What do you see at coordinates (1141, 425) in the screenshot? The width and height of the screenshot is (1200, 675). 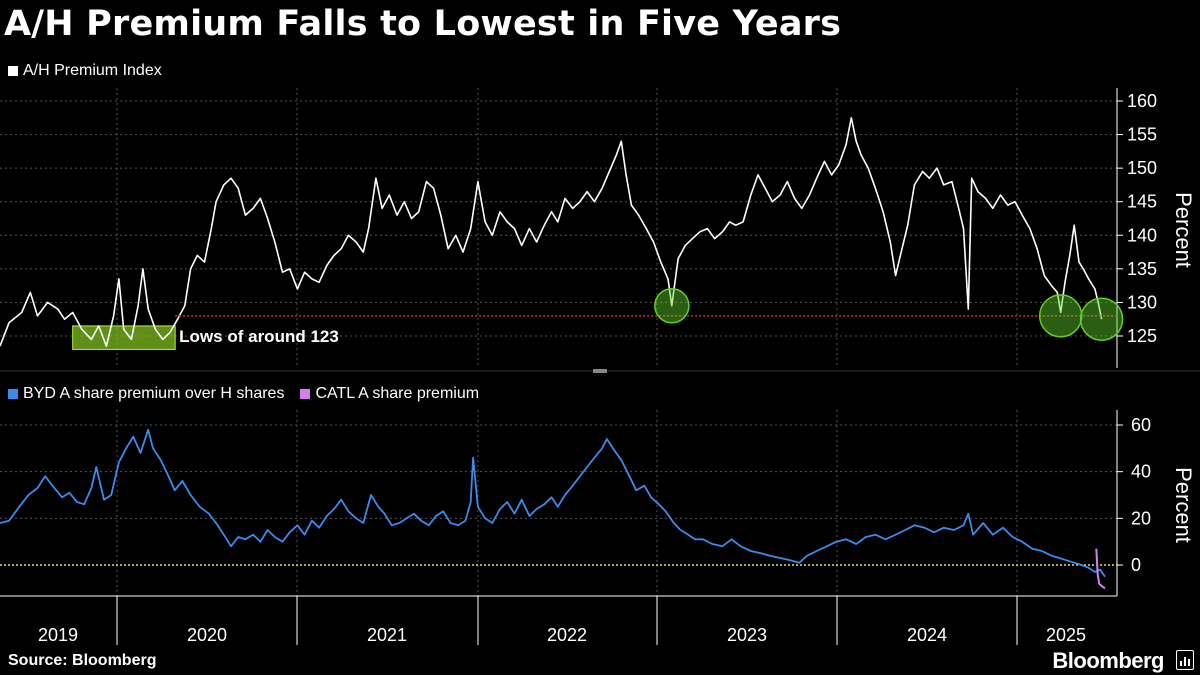 I see `bottom-tick-label-60: 60` at bounding box center [1141, 425].